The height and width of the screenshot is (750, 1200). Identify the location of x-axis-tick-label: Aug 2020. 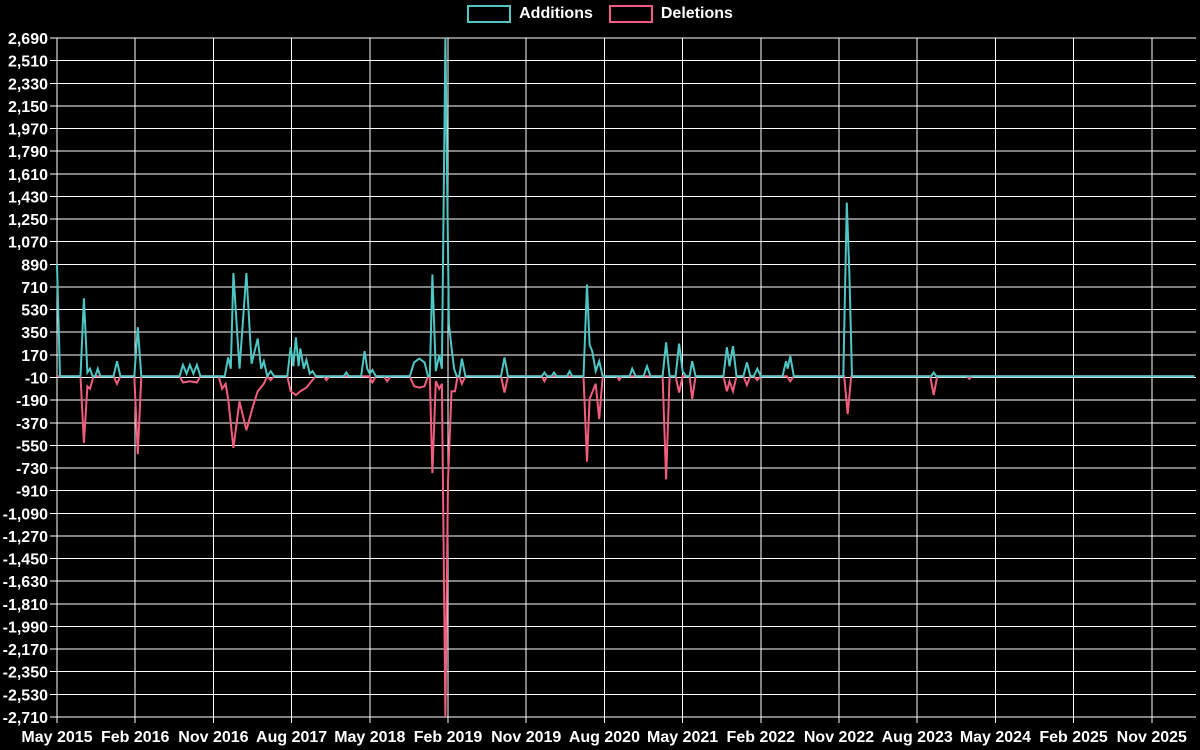
(604, 737).